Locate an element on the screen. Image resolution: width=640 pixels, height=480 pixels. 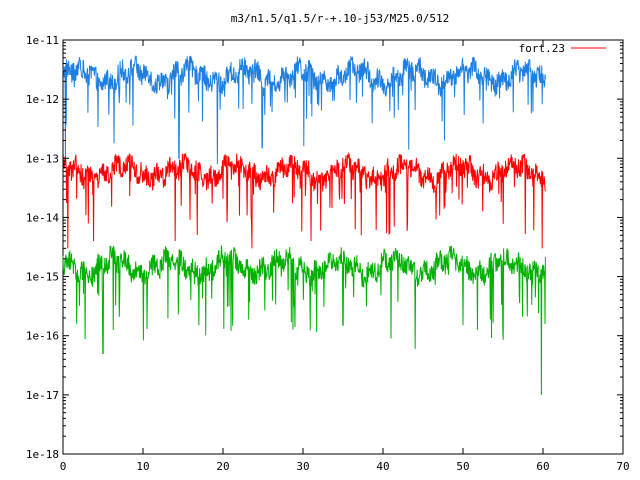
x-tick-label: 50 is located at coordinates (462, 466).